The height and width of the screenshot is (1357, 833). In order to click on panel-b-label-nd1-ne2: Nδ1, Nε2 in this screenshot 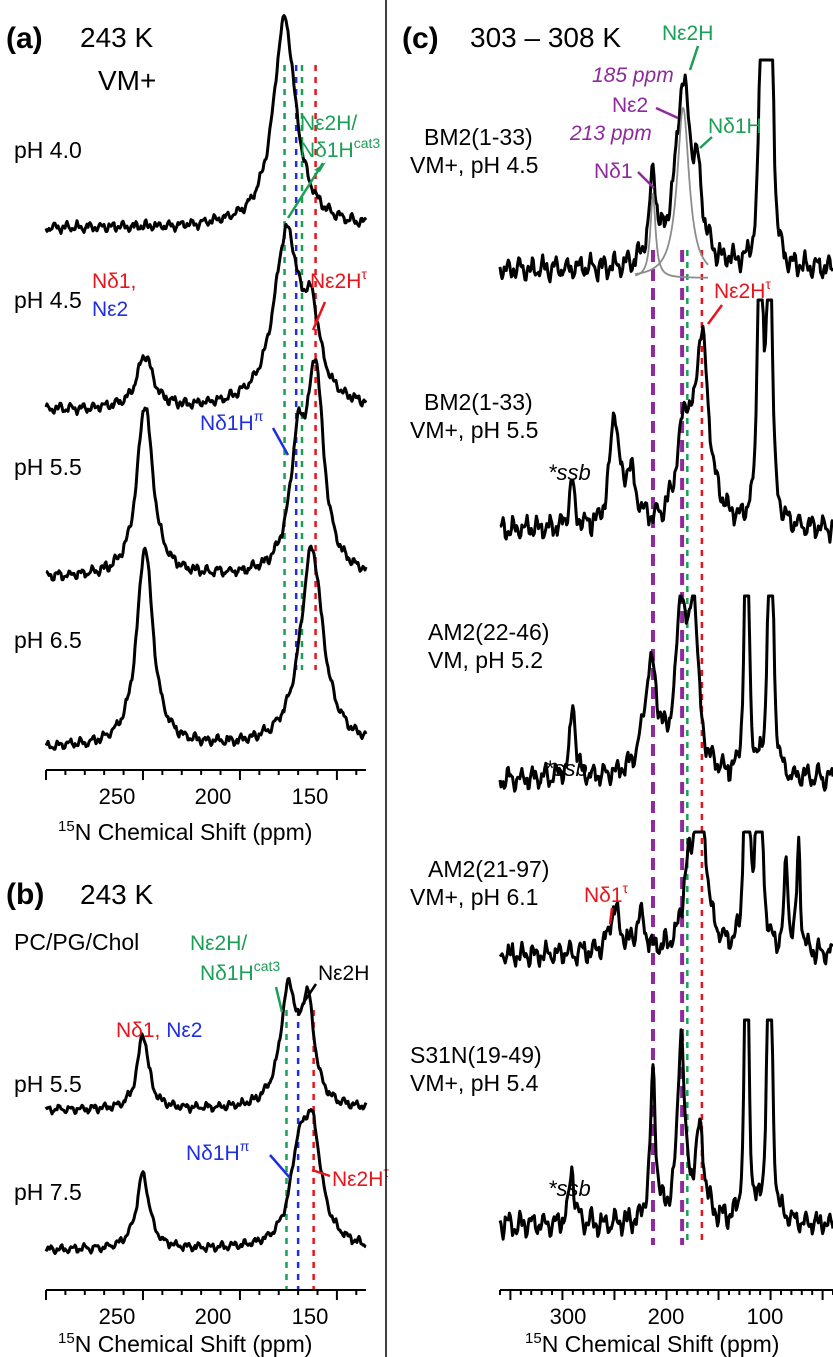, I will do `click(159, 1030)`.